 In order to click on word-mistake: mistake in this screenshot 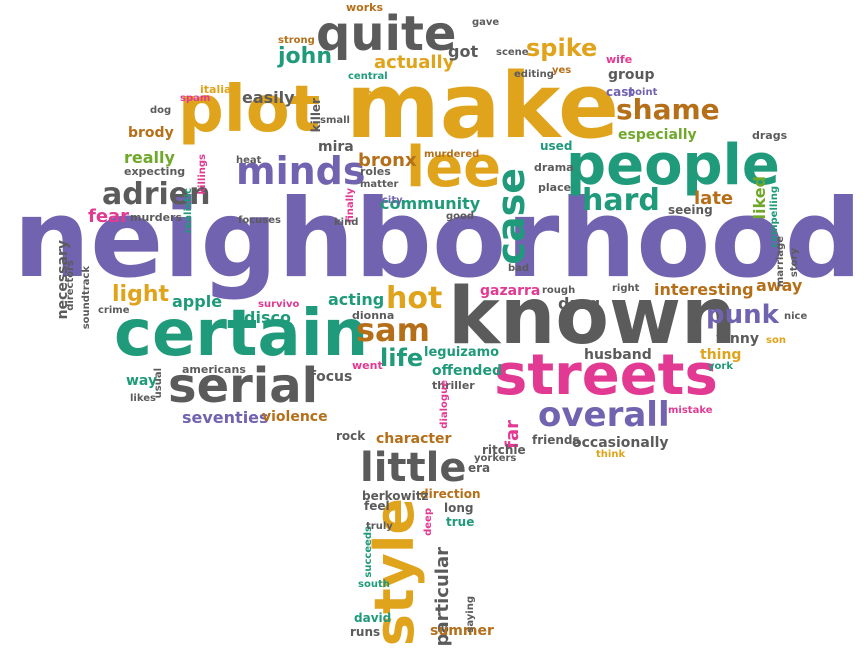, I will do `click(690, 410)`.